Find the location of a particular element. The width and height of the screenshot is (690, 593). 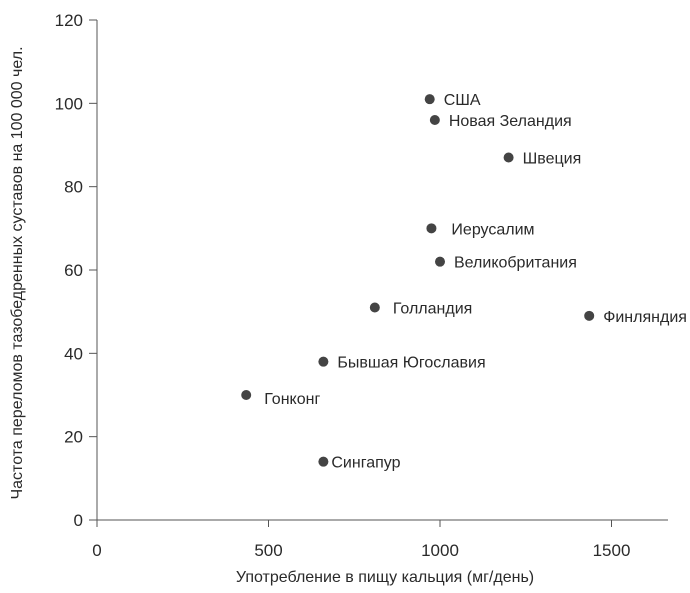

data-point-label: Голландия is located at coordinates (432, 309).